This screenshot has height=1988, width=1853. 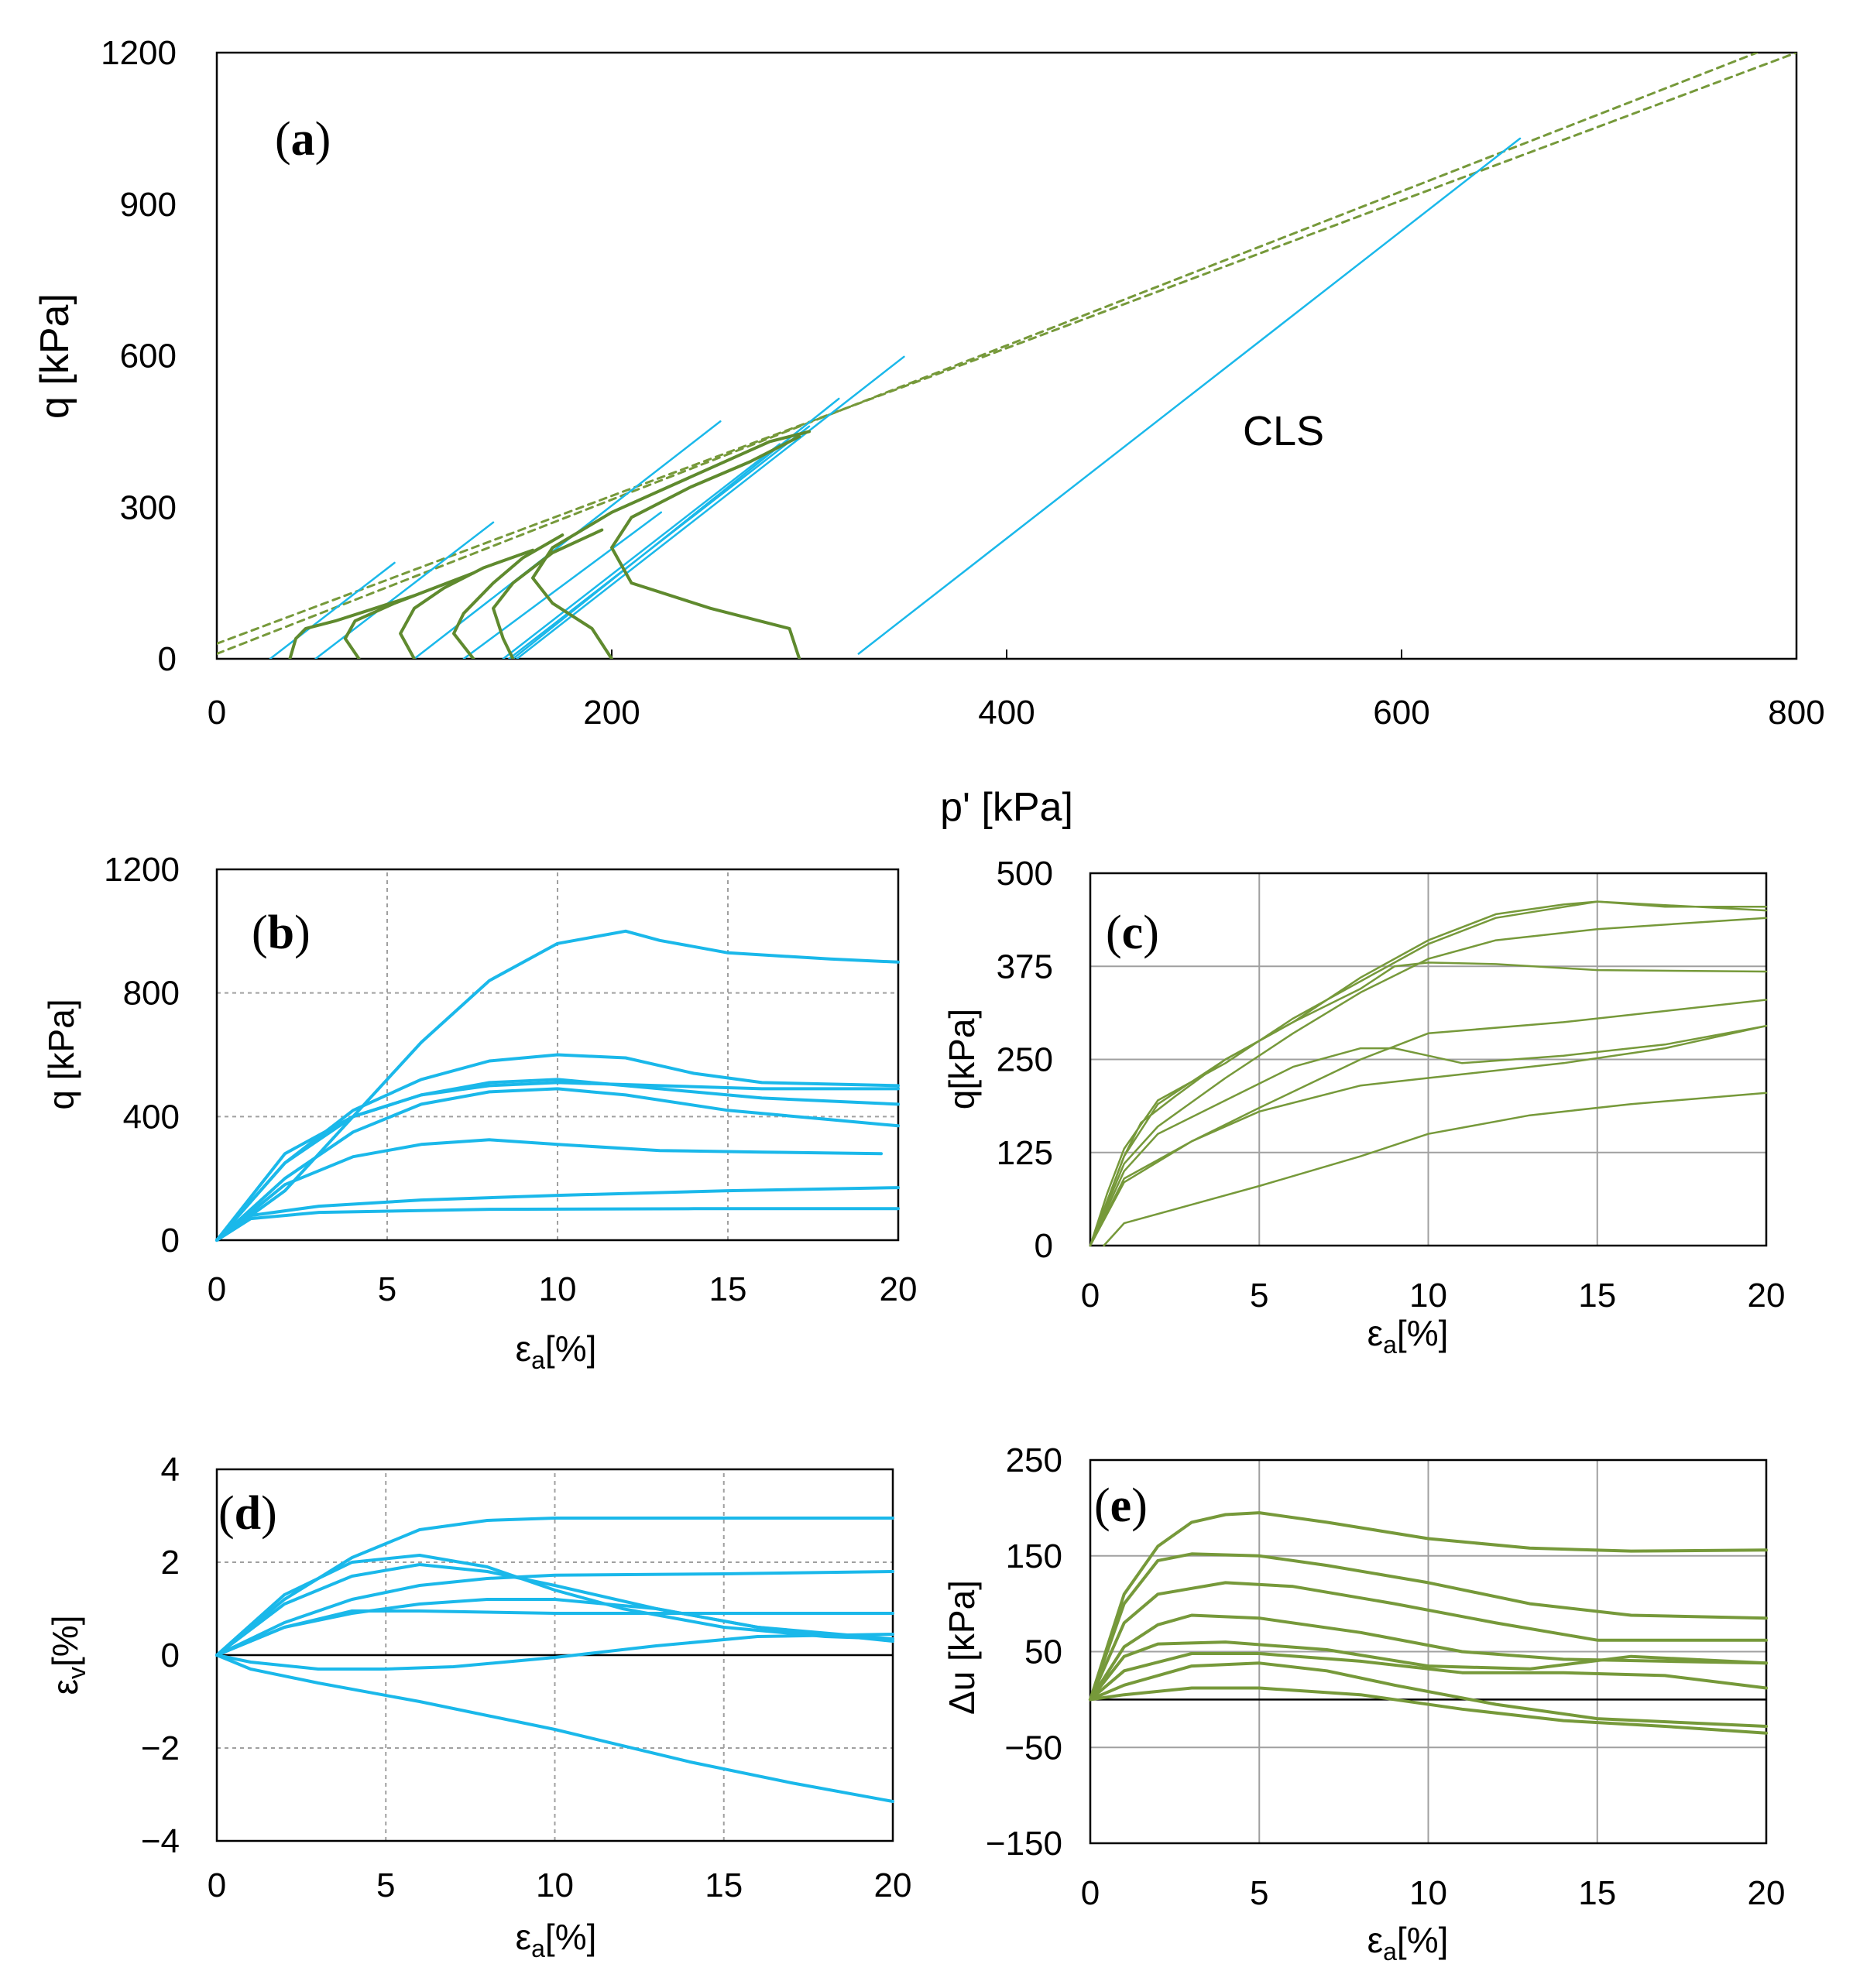 I want to click on panel-d-series-d6, so click(x=554, y=1633).